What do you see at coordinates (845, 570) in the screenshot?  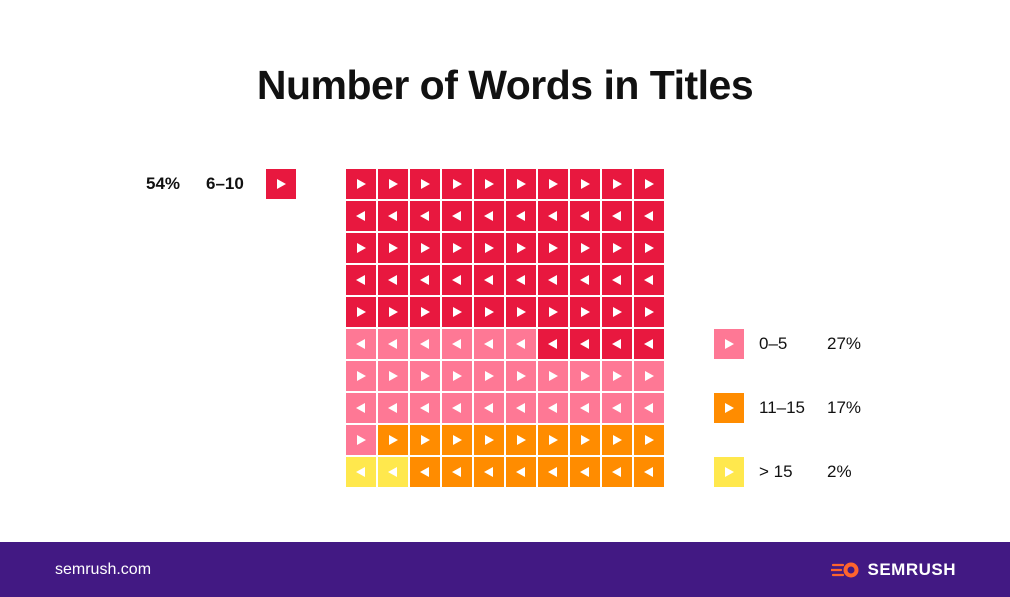 I see `semrush-logo-icon` at bounding box center [845, 570].